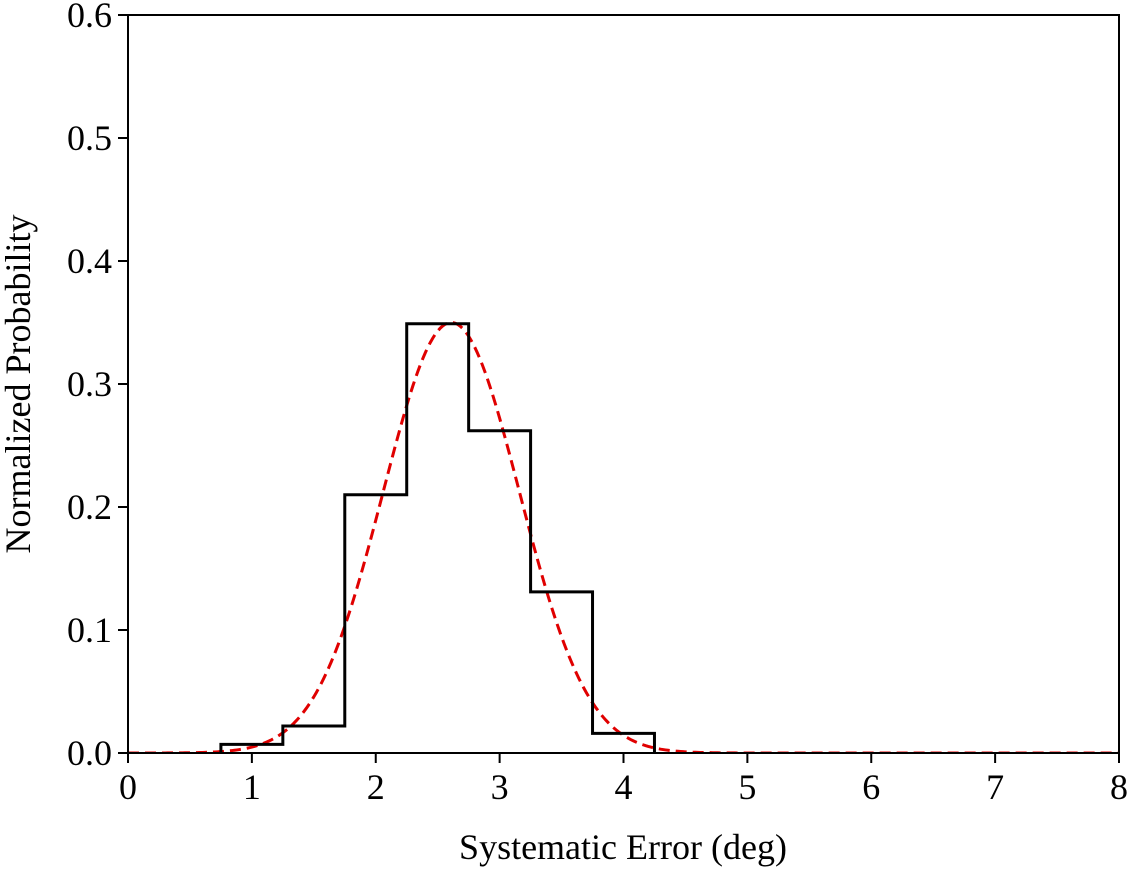  I want to click on y-tick-label: 0.2, so click(89, 507).